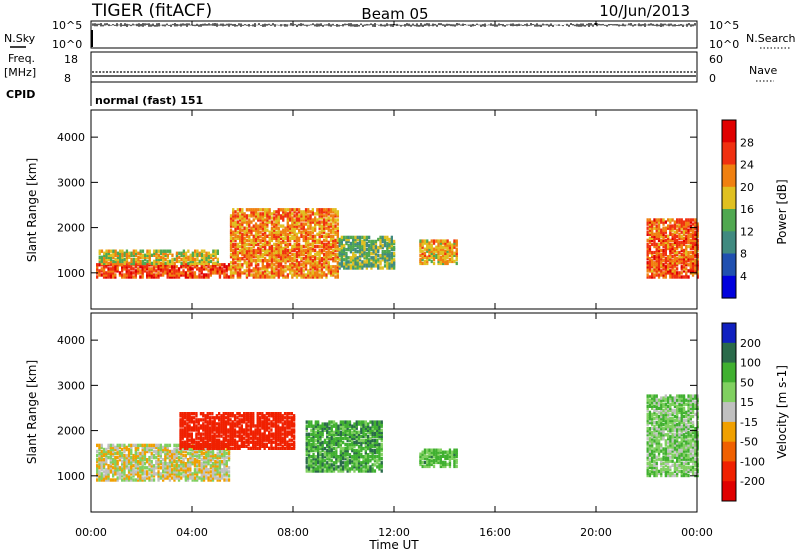 This screenshot has height=554, width=800. What do you see at coordinates (71, 273) in the screenshot?
I see `power-ytick-label-0: 1000` at bounding box center [71, 273].